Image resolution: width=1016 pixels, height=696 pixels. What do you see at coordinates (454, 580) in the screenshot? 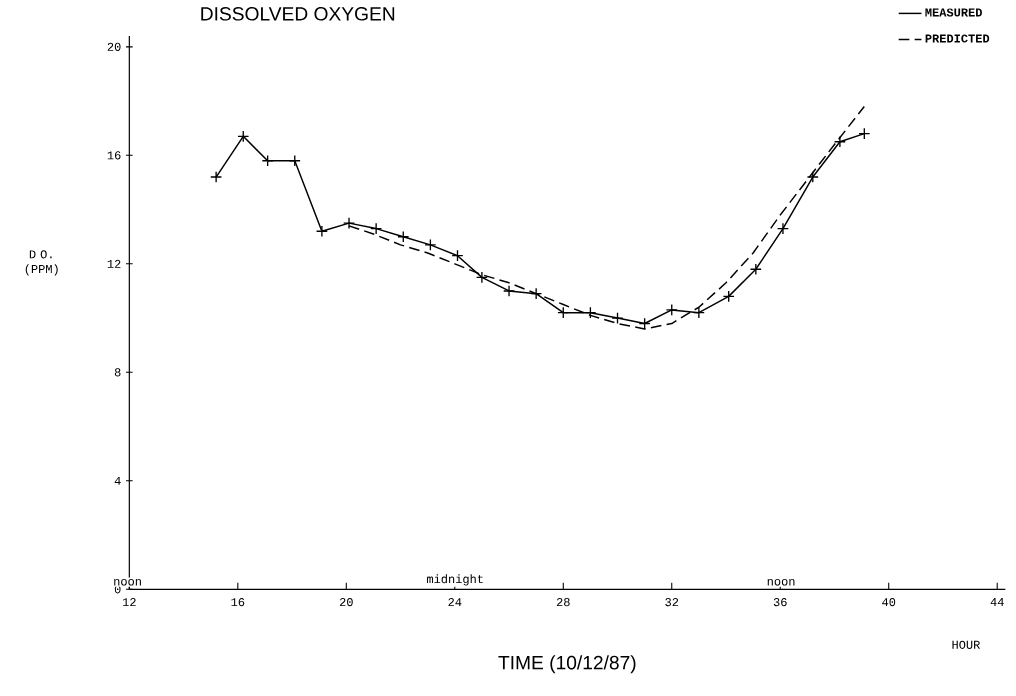
I see `annotation: midnight` at bounding box center [454, 580].